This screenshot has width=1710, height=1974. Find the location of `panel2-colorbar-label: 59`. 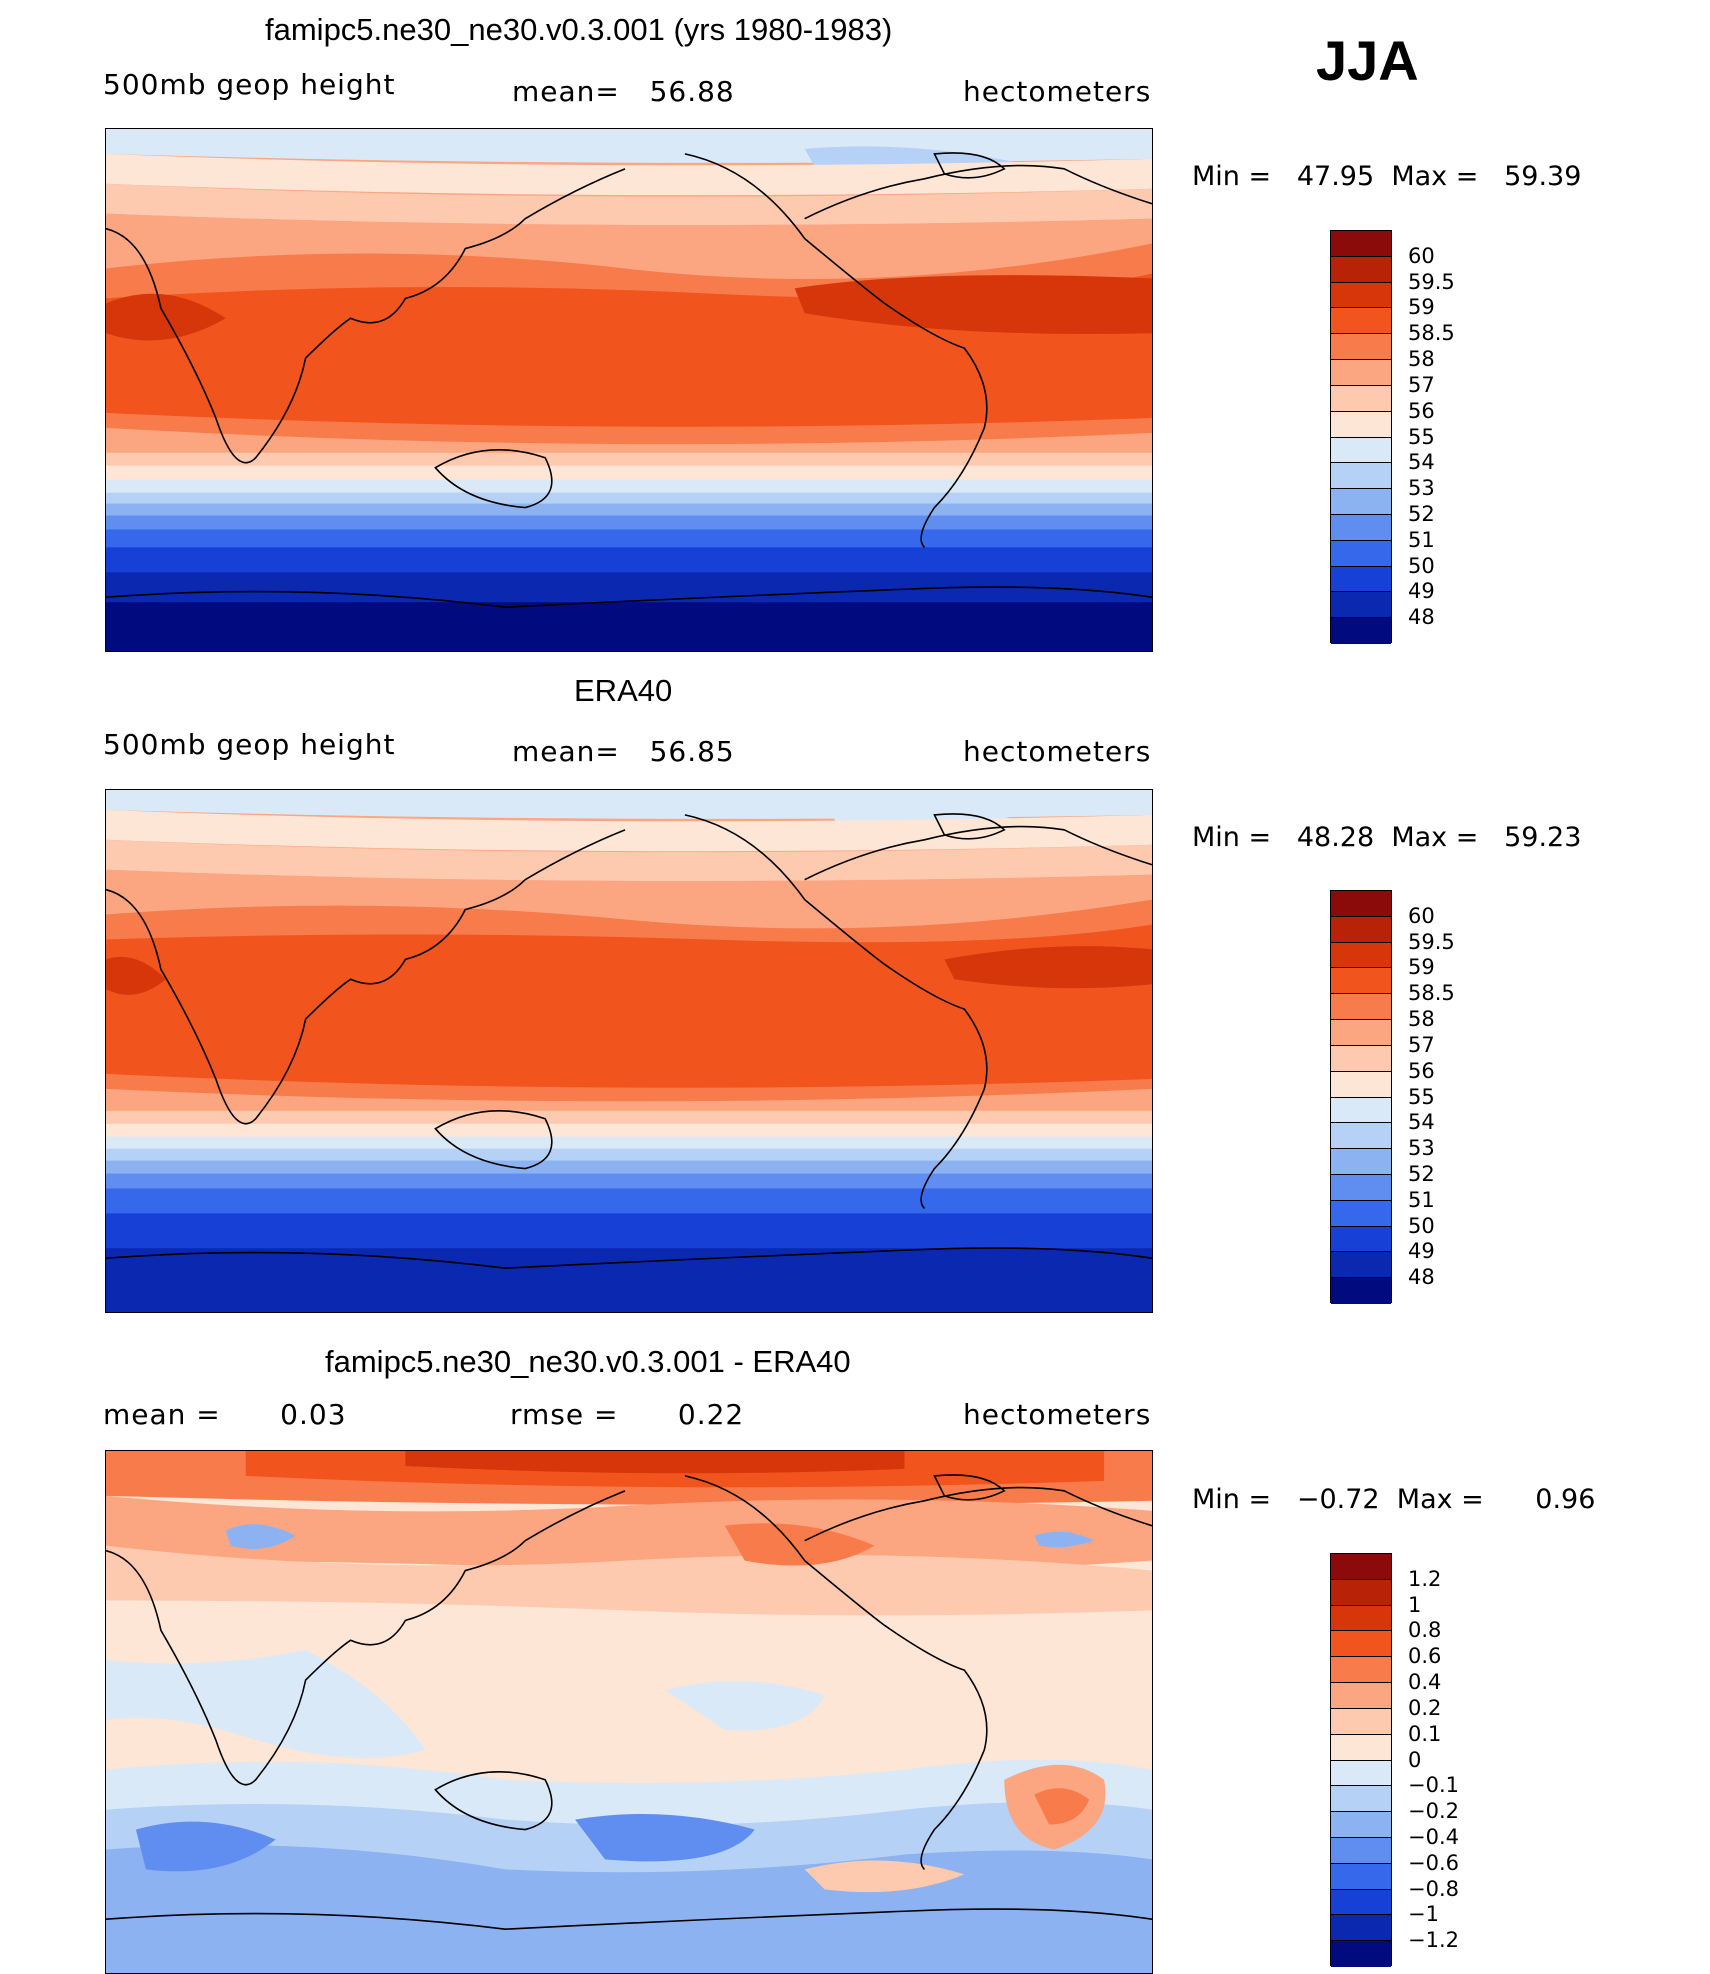

panel2-colorbar-label: 59 is located at coordinates (1421, 967).